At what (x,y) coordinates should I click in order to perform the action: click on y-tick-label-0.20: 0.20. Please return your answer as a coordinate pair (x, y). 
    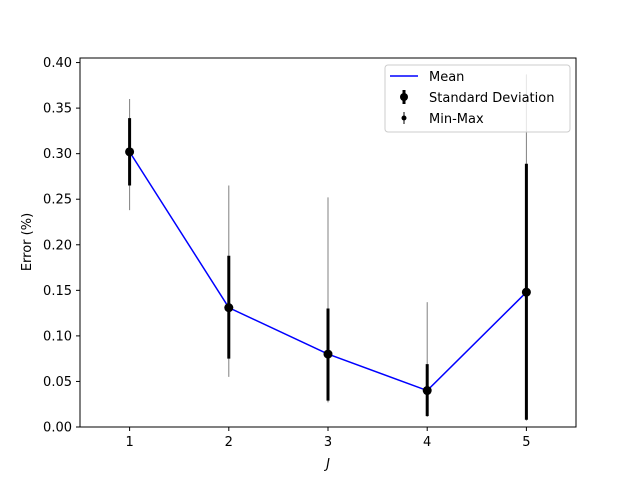
    Looking at the image, I should click on (57, 245).